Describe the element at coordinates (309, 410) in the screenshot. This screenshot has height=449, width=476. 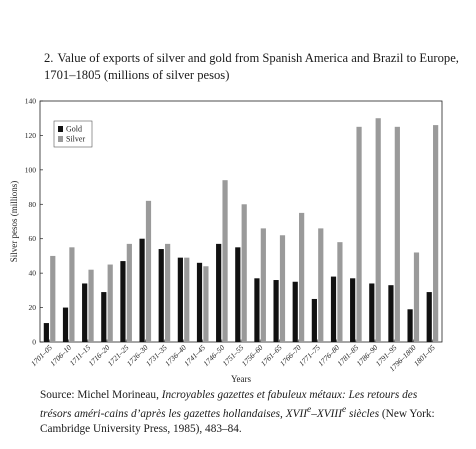
I see `source-sup-1: e` at that location.